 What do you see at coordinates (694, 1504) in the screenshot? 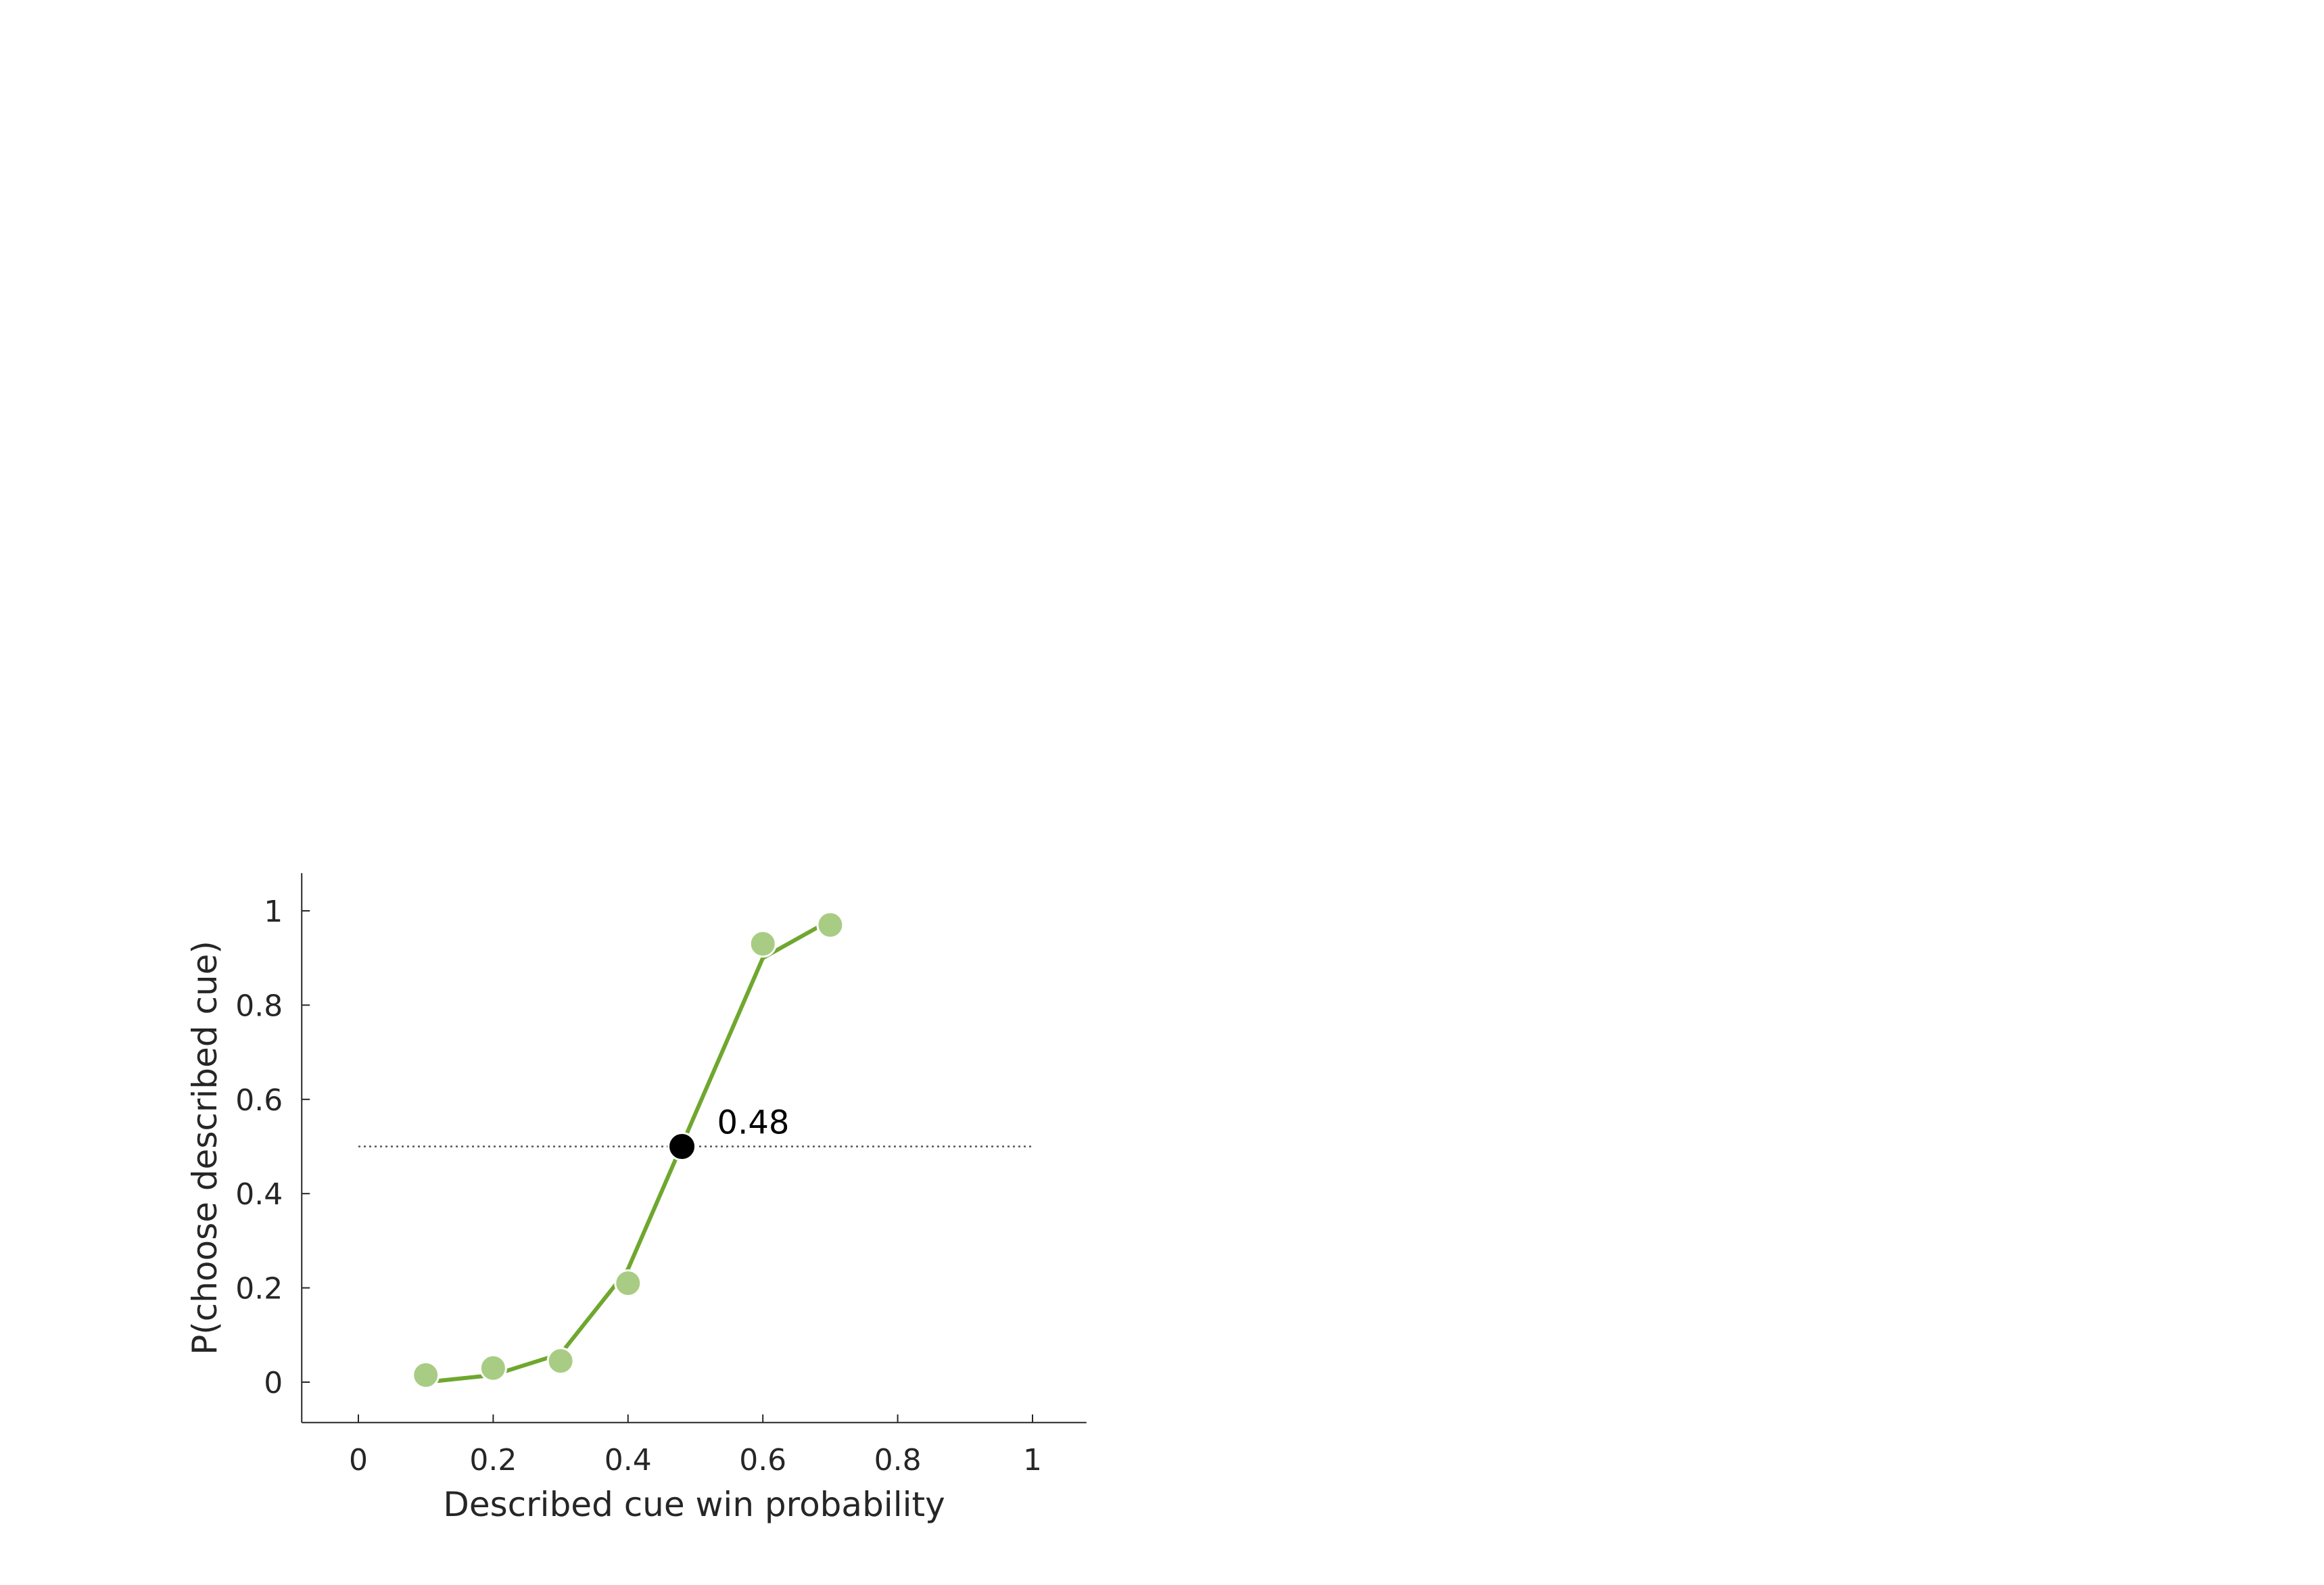
I see `x-axis-label: Described cue win probability` at bounding box center [694, 1504].